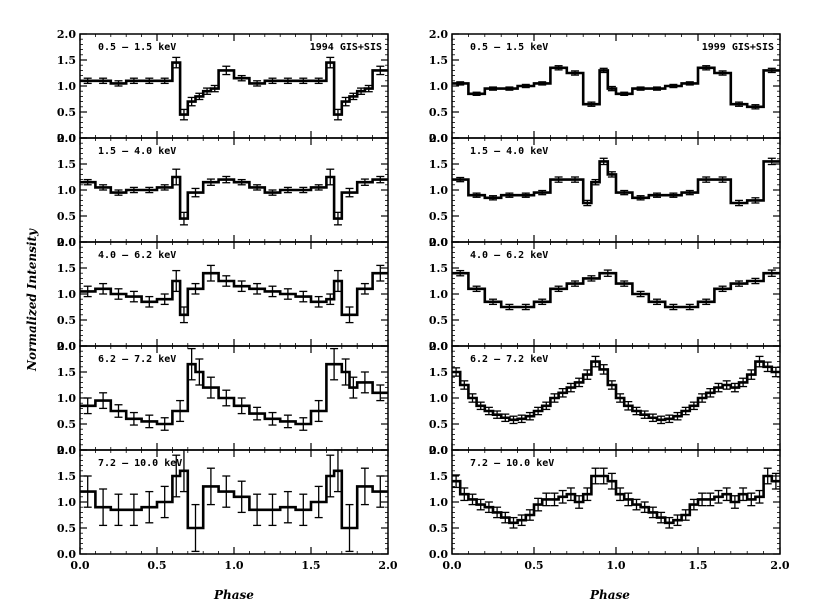  I want to click on panel-right-3: 0.0 0.5 1.0 1.5 2.0 6.2 – 7.2 keV, so click(605, 398).